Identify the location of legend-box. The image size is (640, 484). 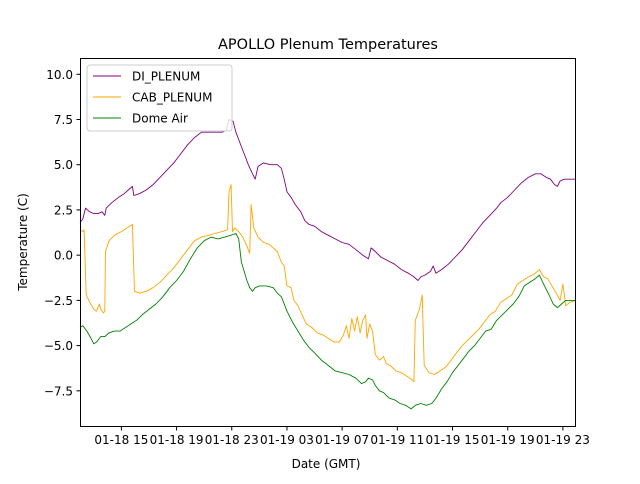
(159, 98).